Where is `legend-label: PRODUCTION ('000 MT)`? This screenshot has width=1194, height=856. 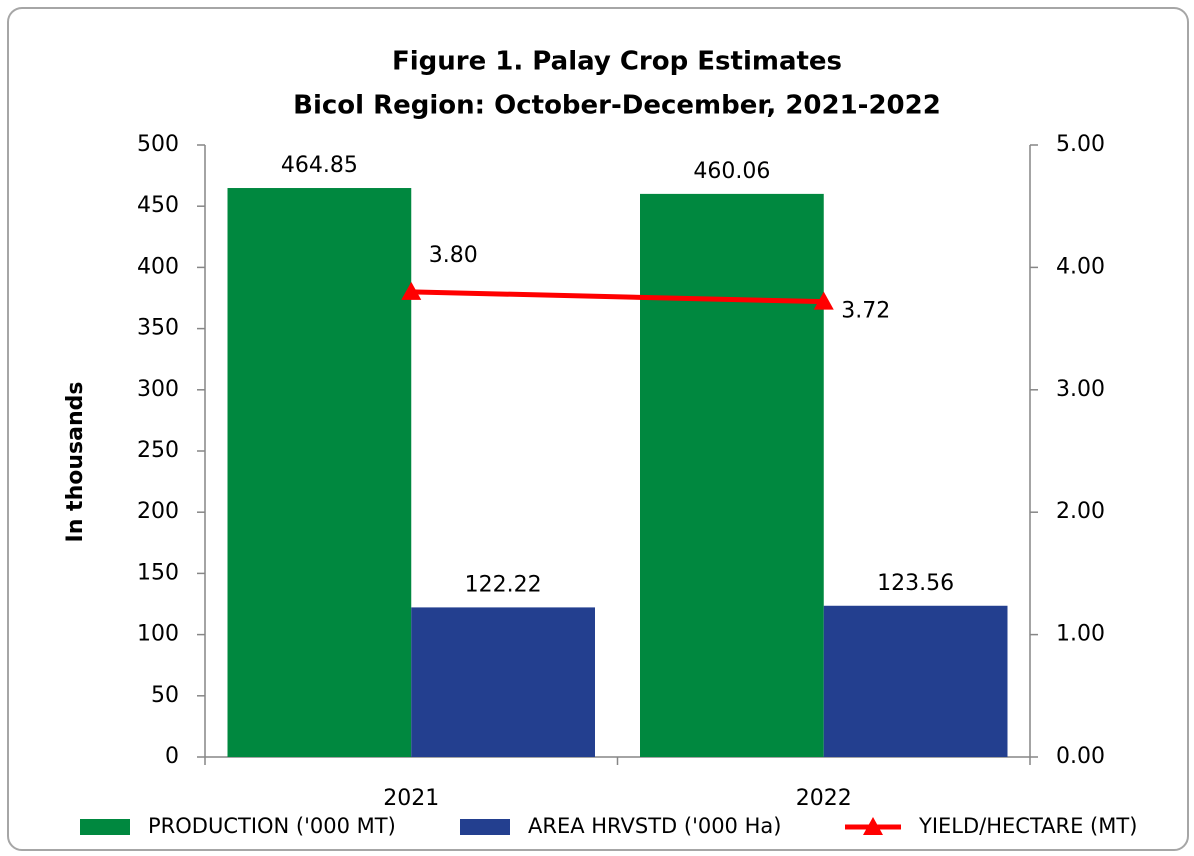 legend-label: PRODUCTION ('000 MT) is located at coordinates (272, 826).